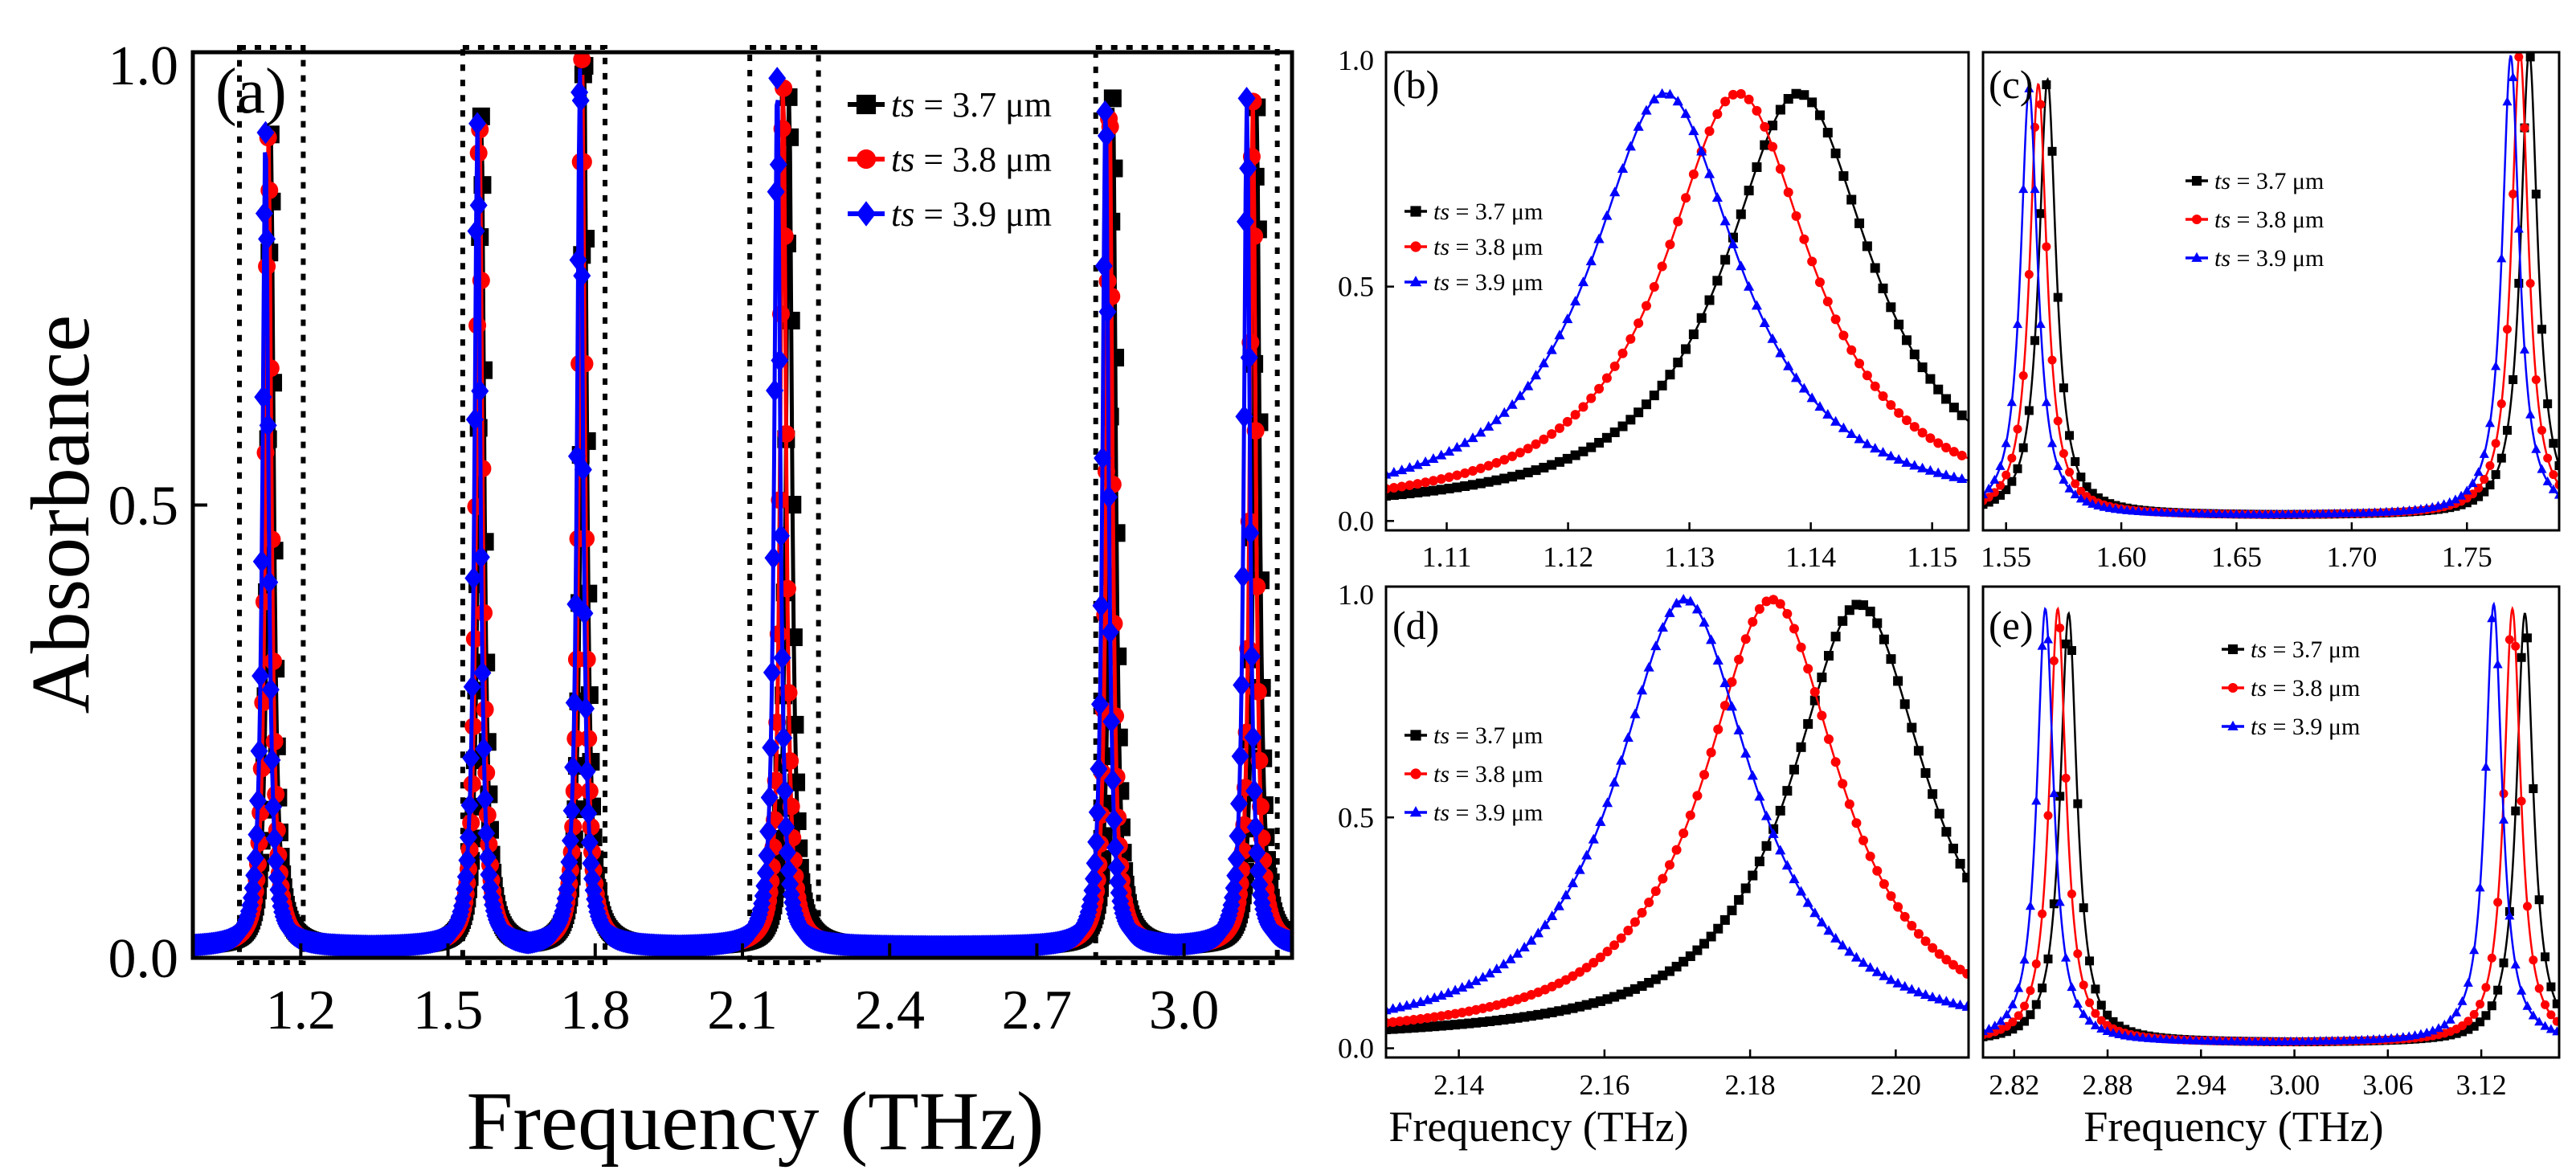 The width and height of the screenshot is (2576, 1174). I want to click on x-tick-label: 2.16, so click(1604, 1085).